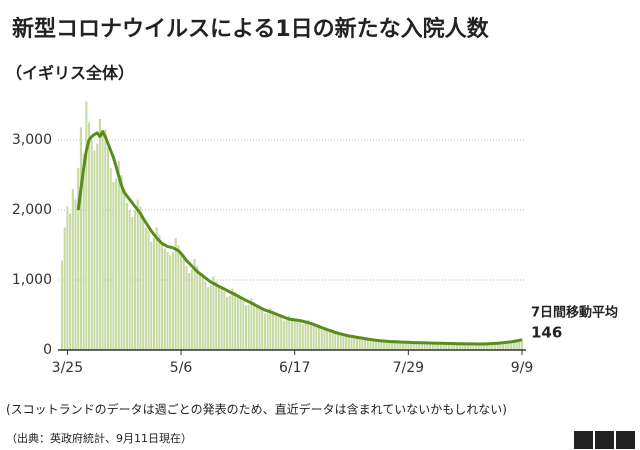 The image size is (640, 450). Describe the element at coordinates (546, 333) in the screenshot. I see `end-value-label: 146` at that location.